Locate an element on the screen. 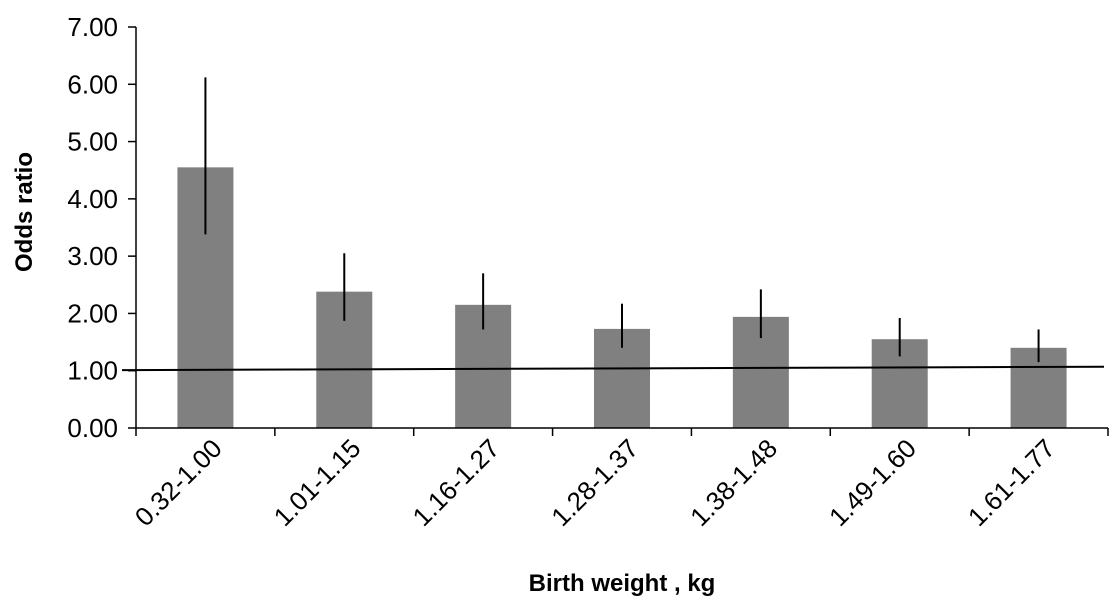 Image resolution: width=1112 pixels, height=601 pixels. y-tick-label: 3.00 is located at coordinates (92, 256).